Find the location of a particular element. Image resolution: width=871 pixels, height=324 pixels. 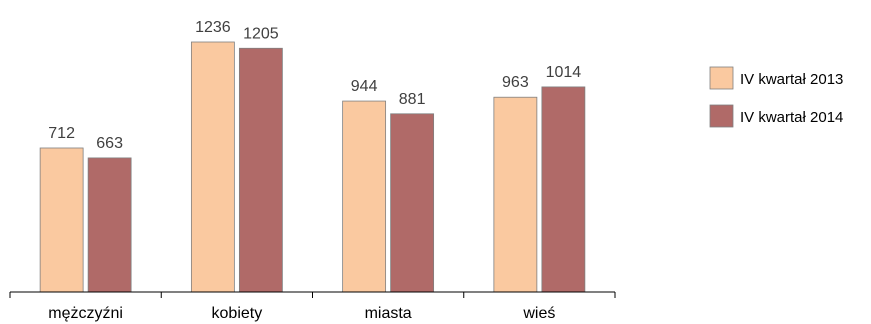

x-tick-label: miasta is located at coordinates (388, 313).